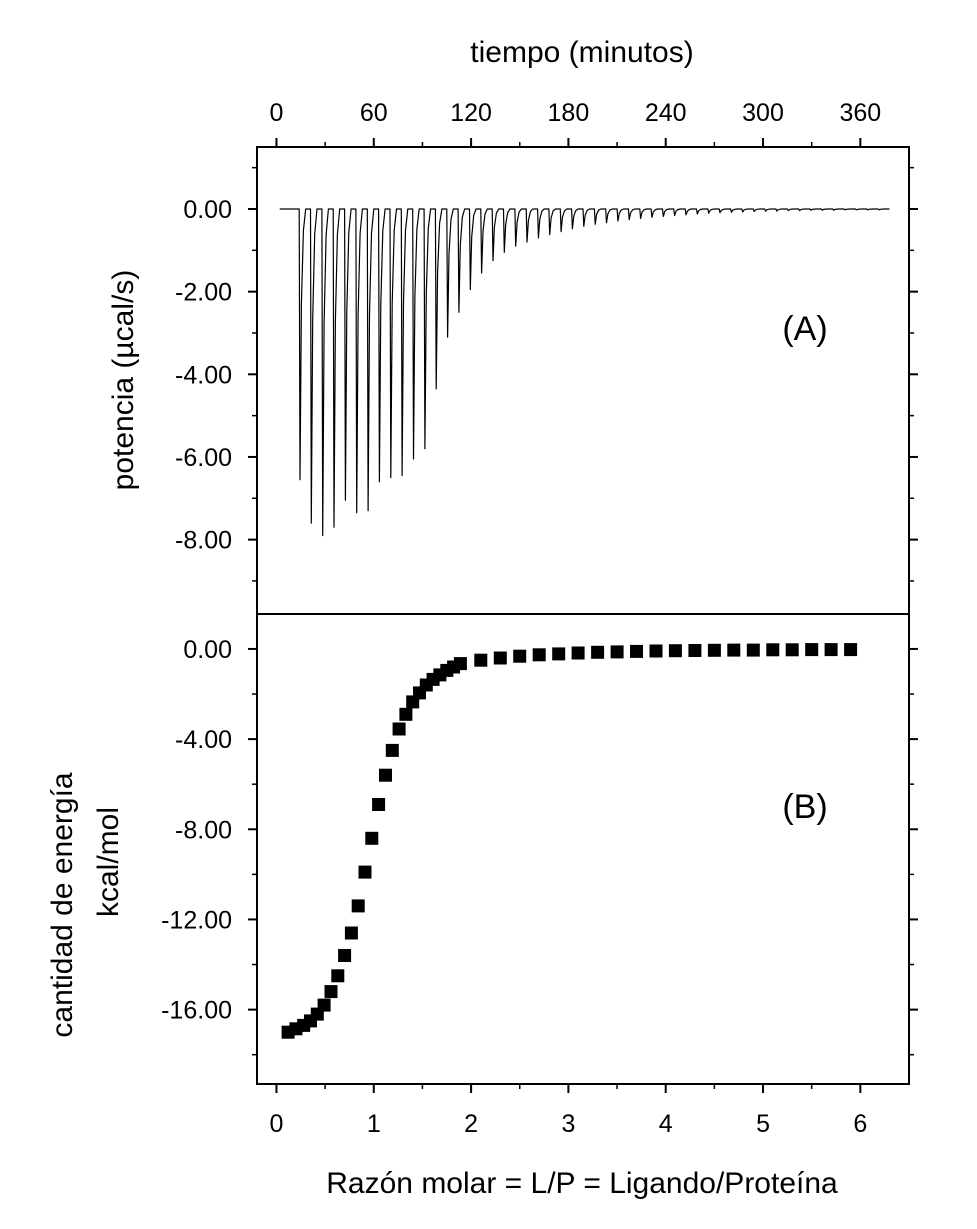  What do you see at coordinates (471, 113) in the screenshot?
I see `a-x-tick-label: 120` at bounding box center [471, 113].